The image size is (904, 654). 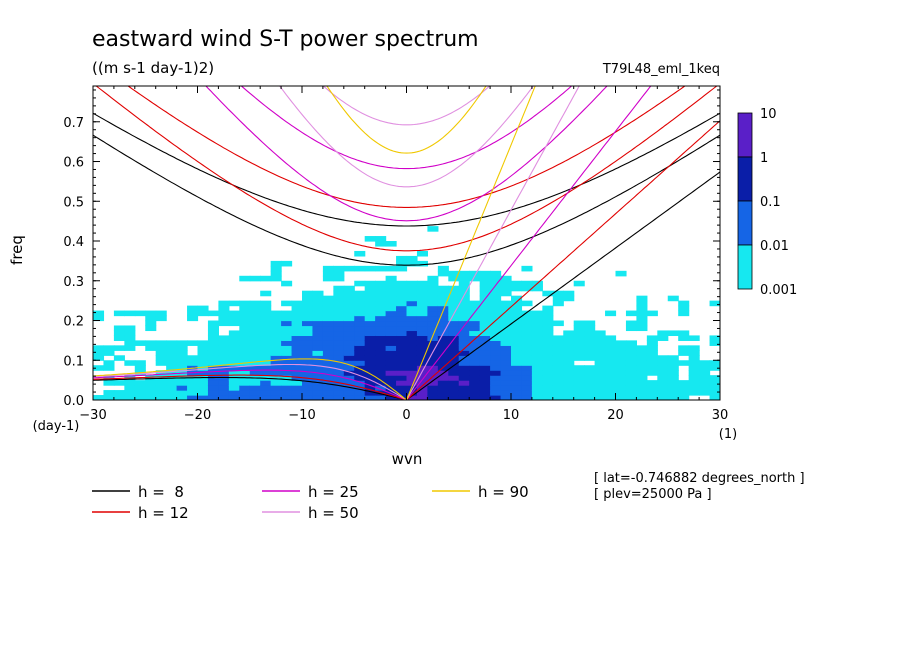 What do you see at coordinates (493, 243) in the screenshot?
I see `curve-h50-kelvin` at bounding box center [493, 243].